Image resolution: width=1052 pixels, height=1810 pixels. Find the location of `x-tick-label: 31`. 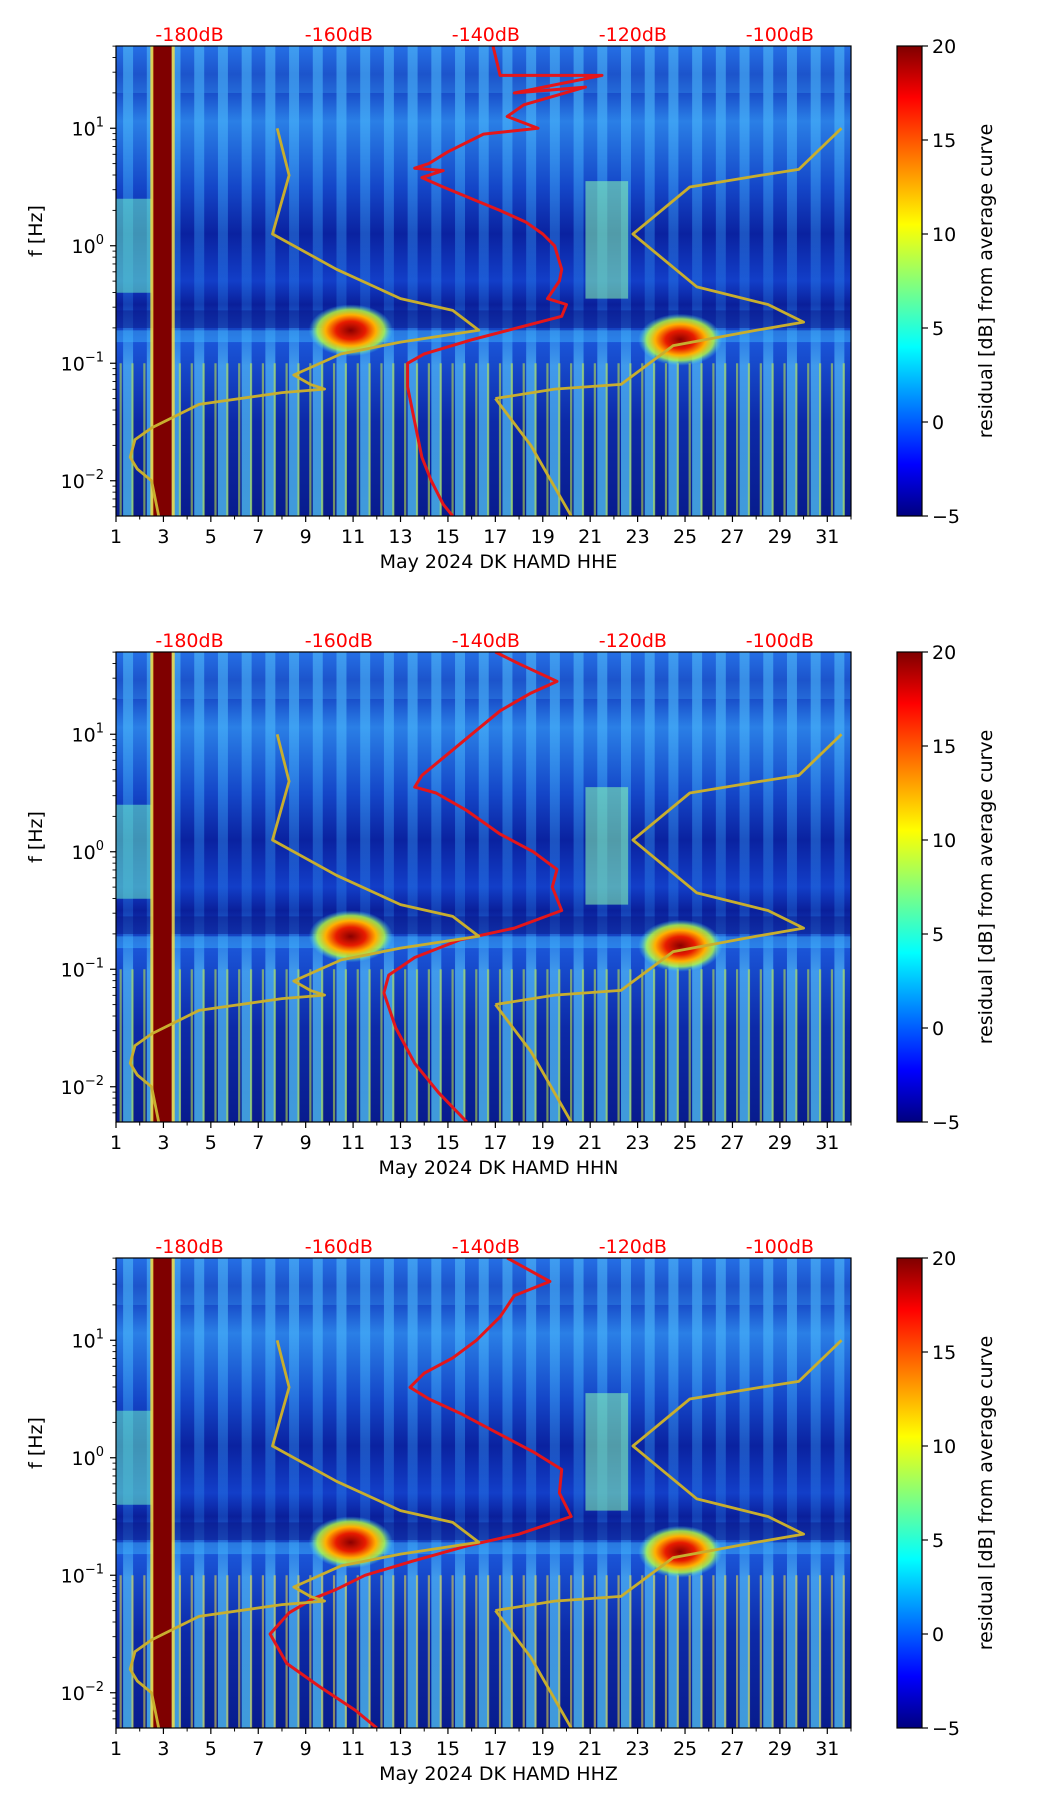

x-tick-label: 31 is located at coordinates (827, 1749).